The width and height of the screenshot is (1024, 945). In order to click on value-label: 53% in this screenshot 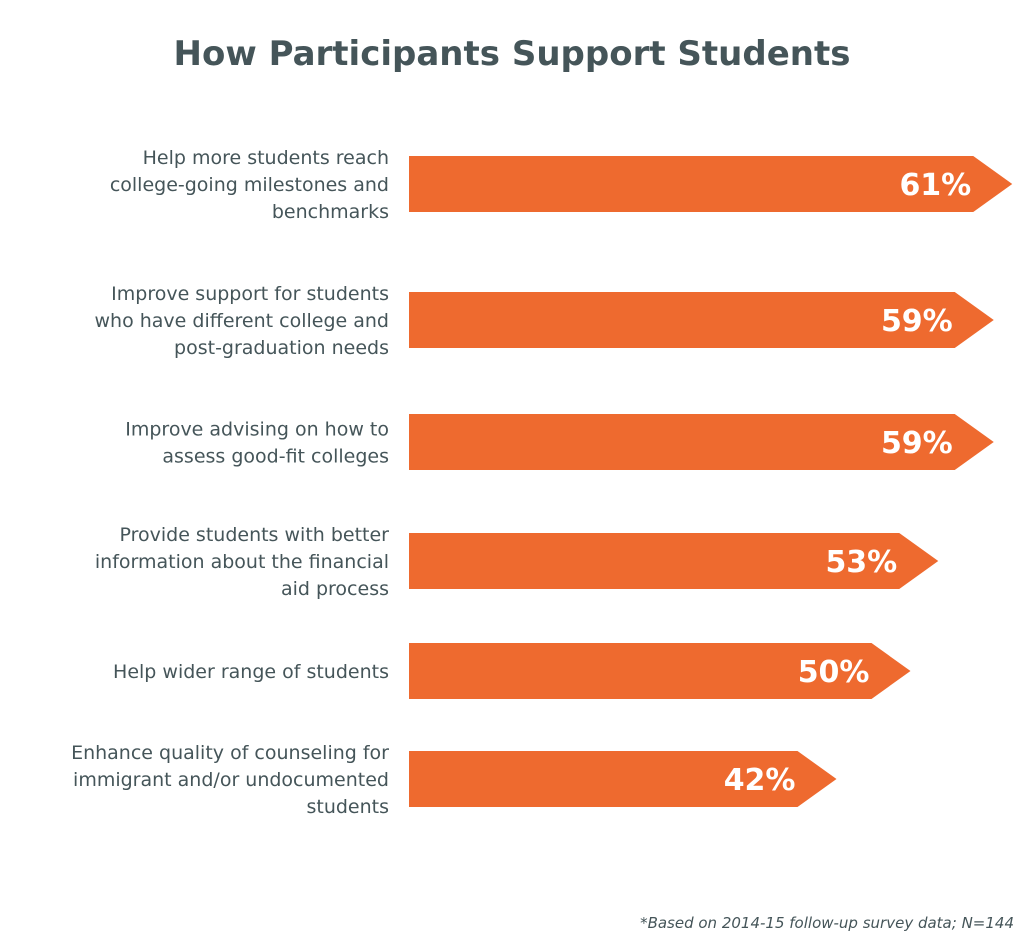, I will do `click(861, 562)`.